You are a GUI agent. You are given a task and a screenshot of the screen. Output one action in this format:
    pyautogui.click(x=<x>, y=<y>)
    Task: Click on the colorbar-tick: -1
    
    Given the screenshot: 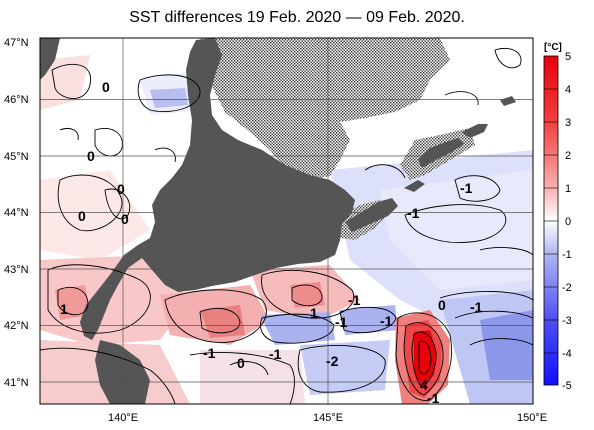 What is the action you would take?
    pyautogui.click(x=567, y=255)
    